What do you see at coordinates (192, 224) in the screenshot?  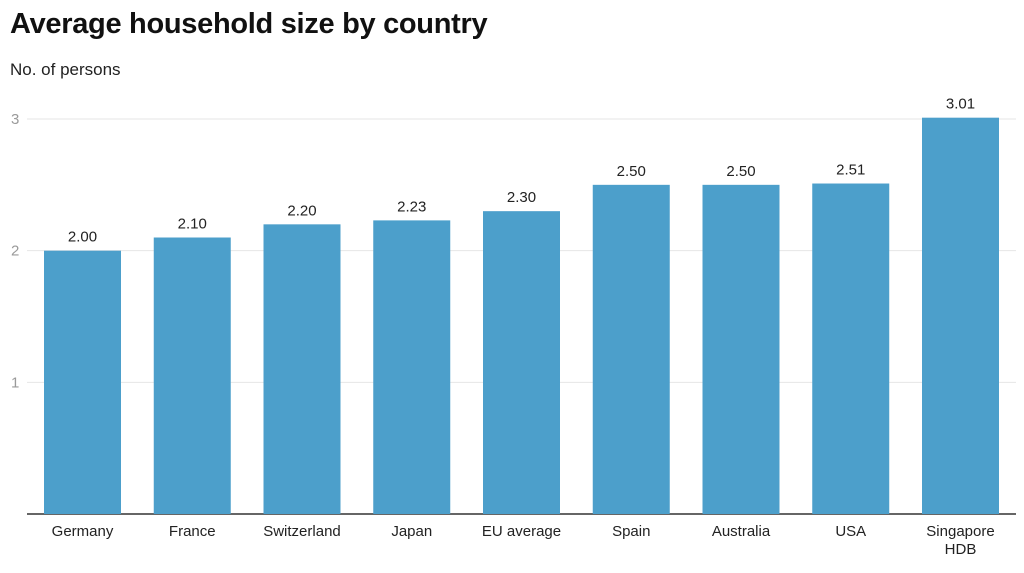 I see `data-label: 2.10` at bounding box center [192, 224].